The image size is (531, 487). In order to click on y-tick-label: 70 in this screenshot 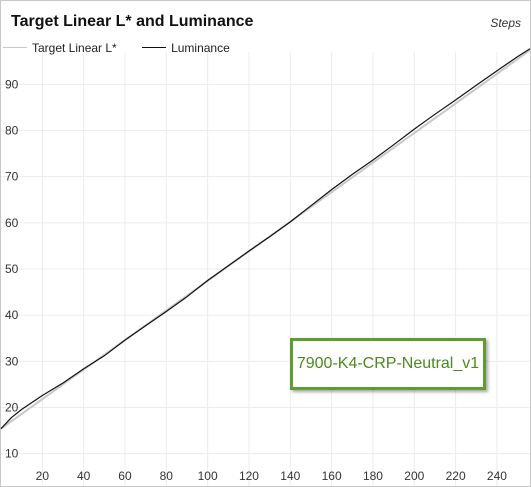, I will do `click(12, 177)`.